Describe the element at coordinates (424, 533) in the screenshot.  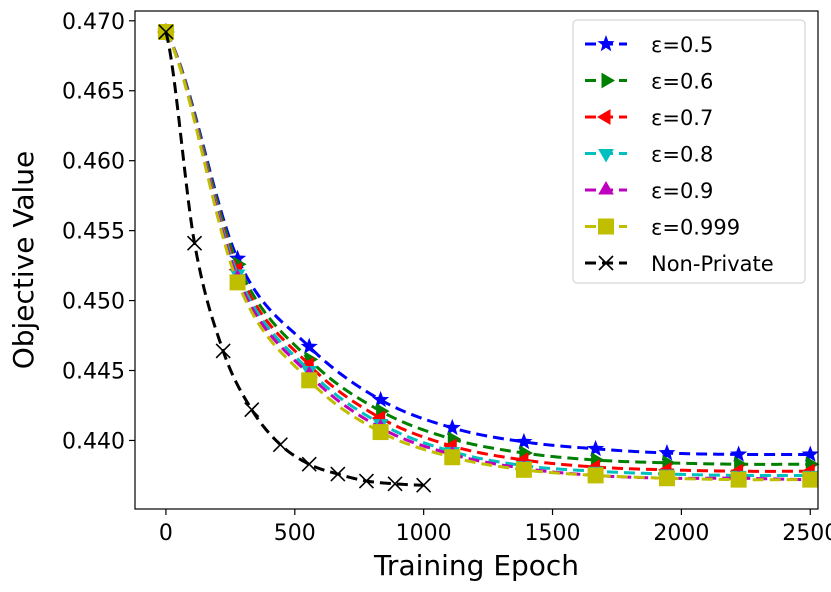
I see `x-tick-label: 1000` at that location.